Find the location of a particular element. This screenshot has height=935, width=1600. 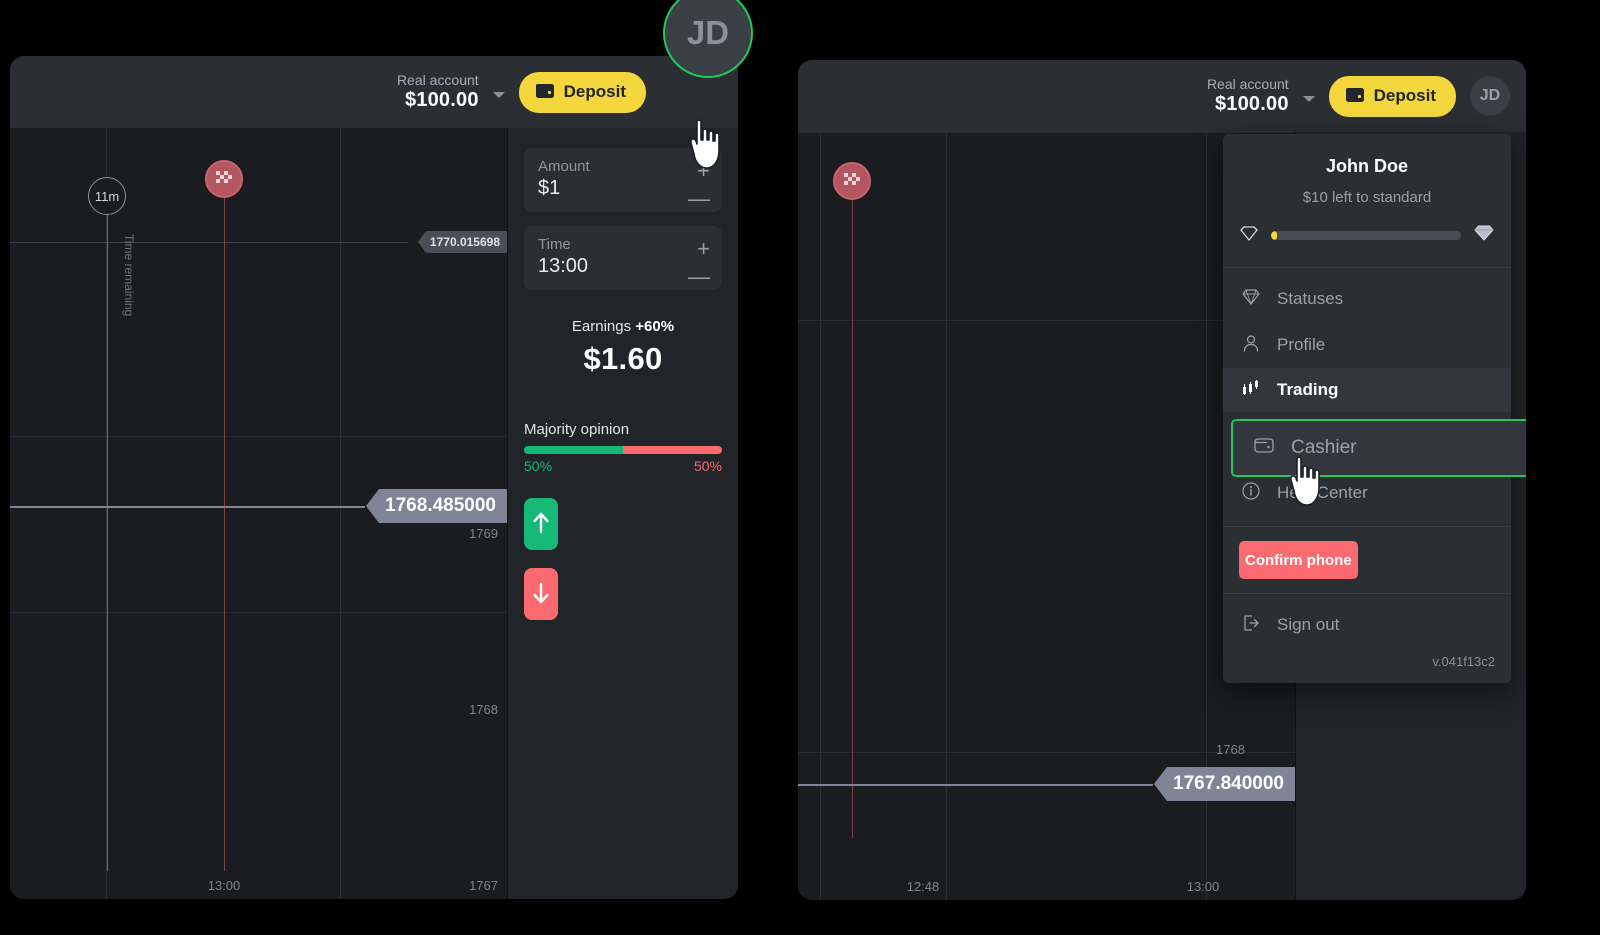

buy-up-button is located at coordinates (541, 524).